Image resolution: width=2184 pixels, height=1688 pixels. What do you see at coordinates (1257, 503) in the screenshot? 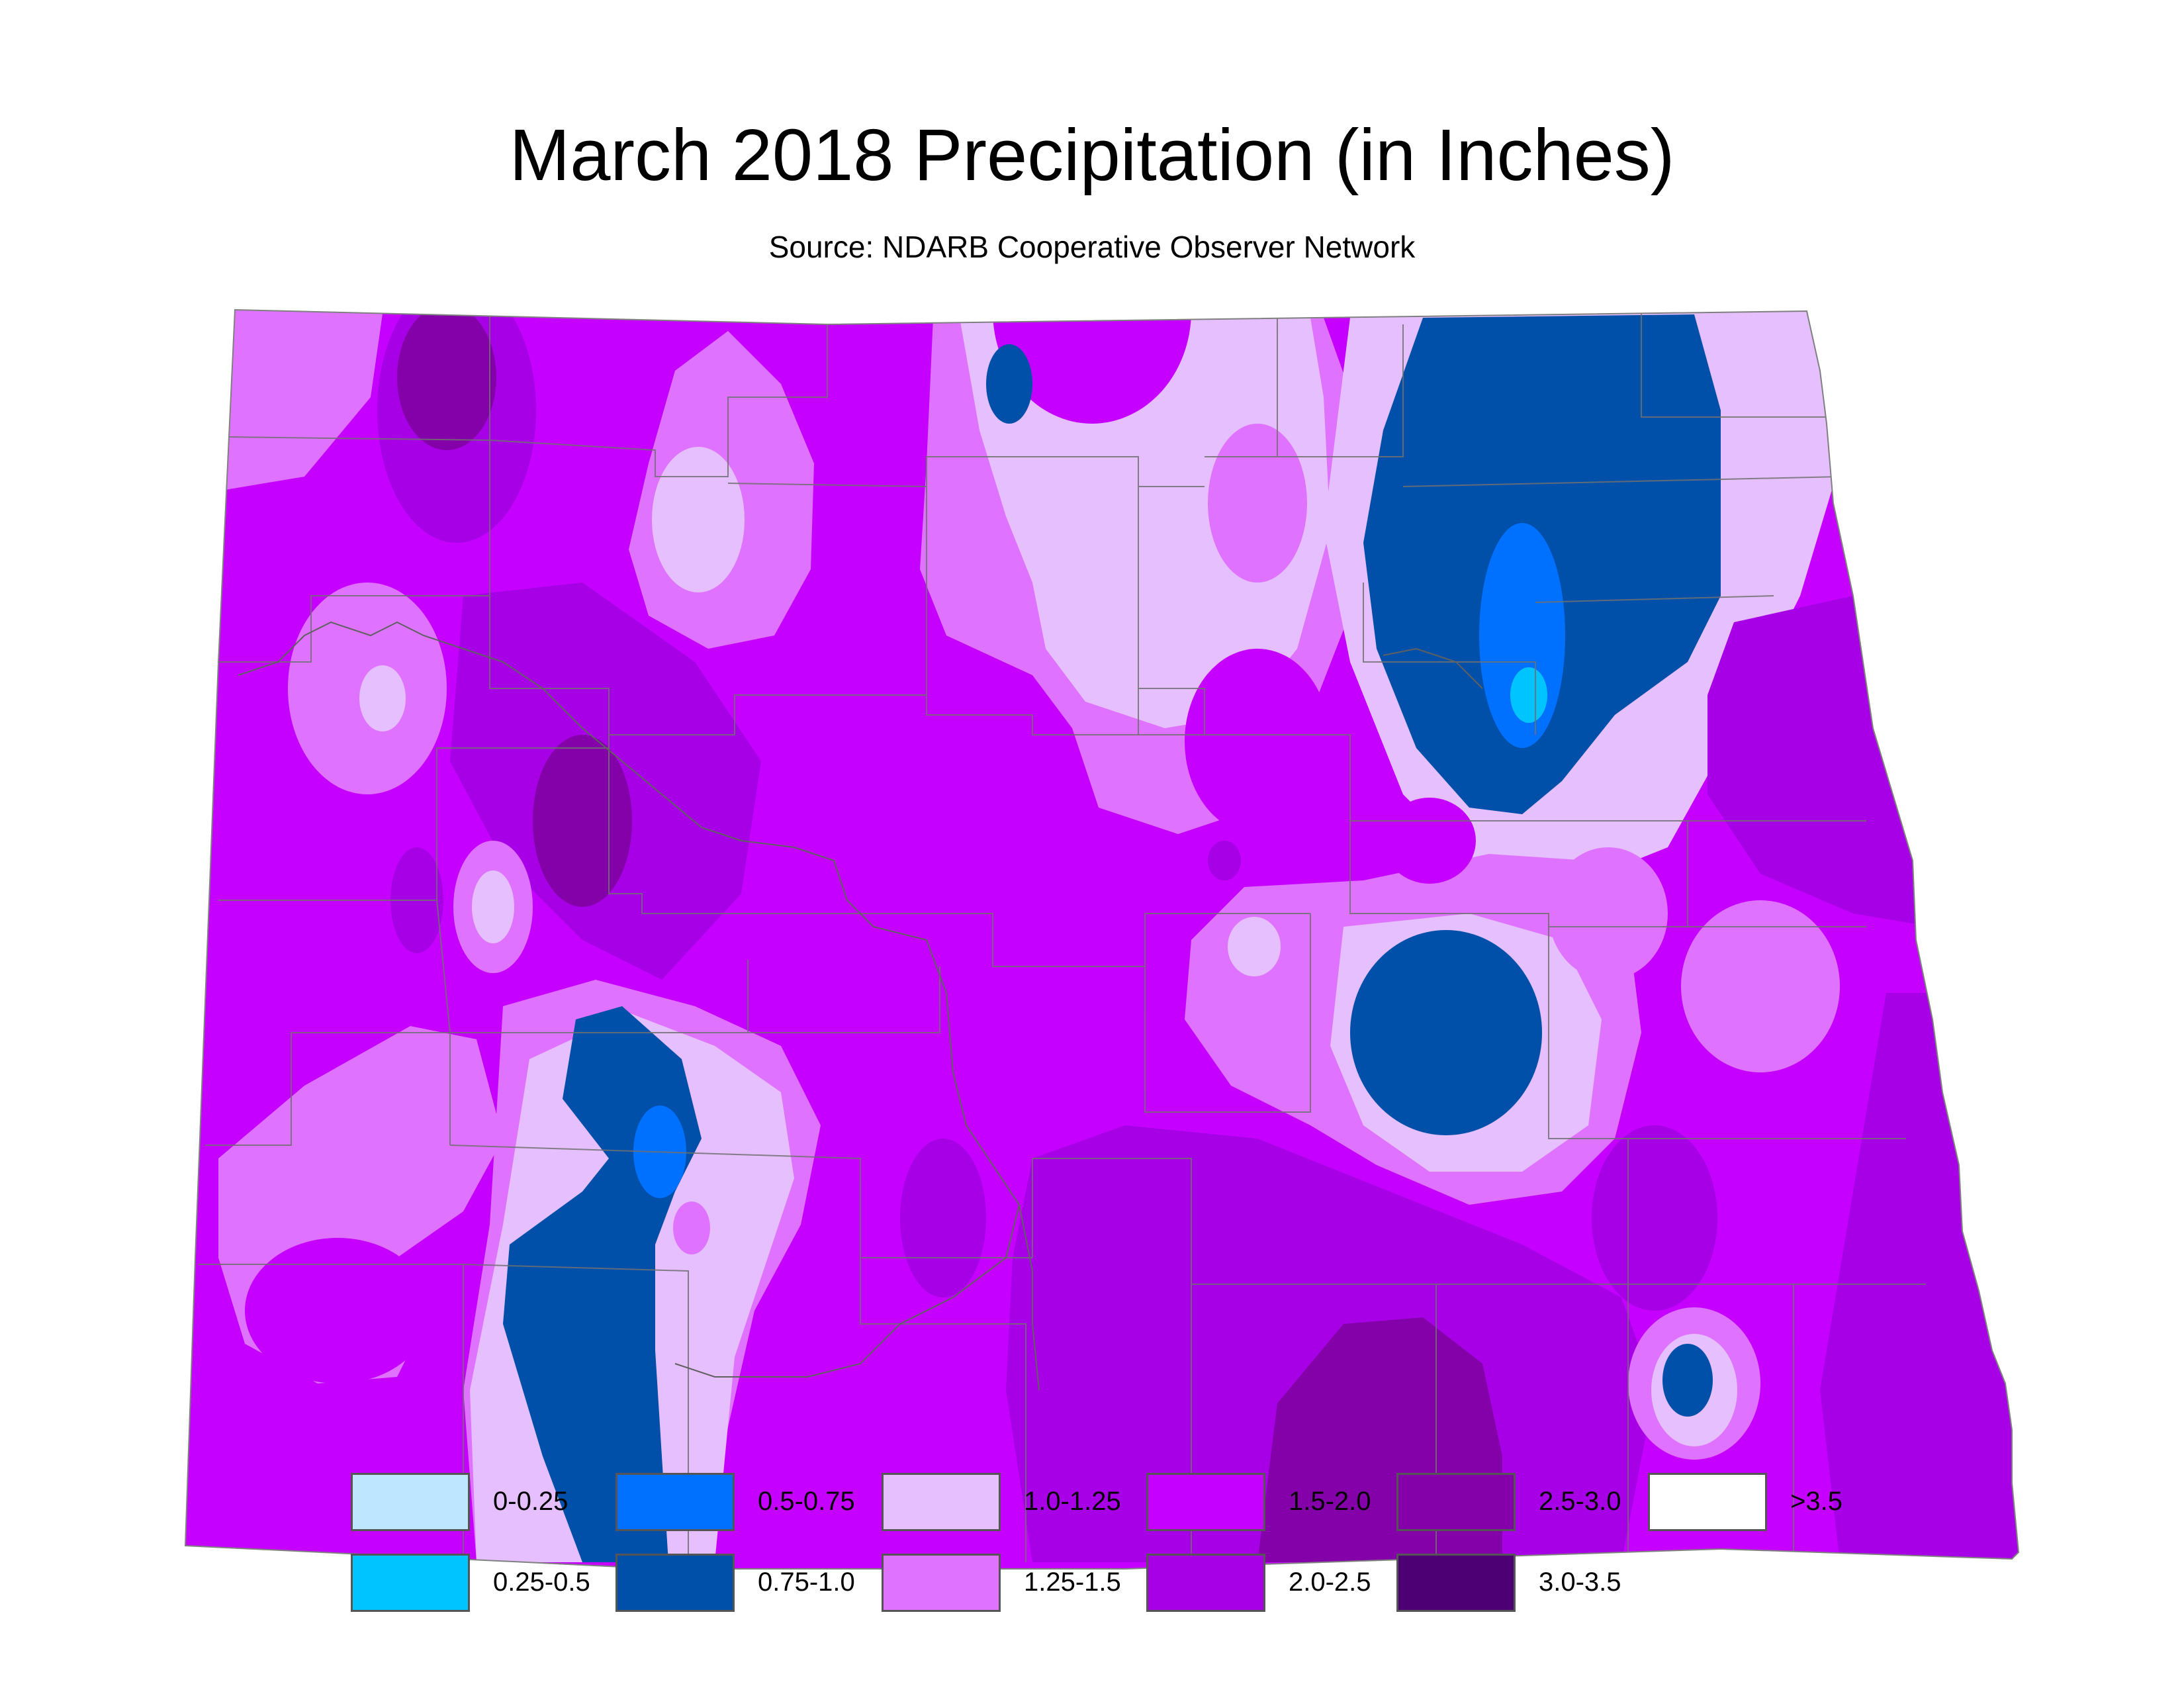
I see `precip-nc2-1.25-1.5` at bounding box center [1257, 503].